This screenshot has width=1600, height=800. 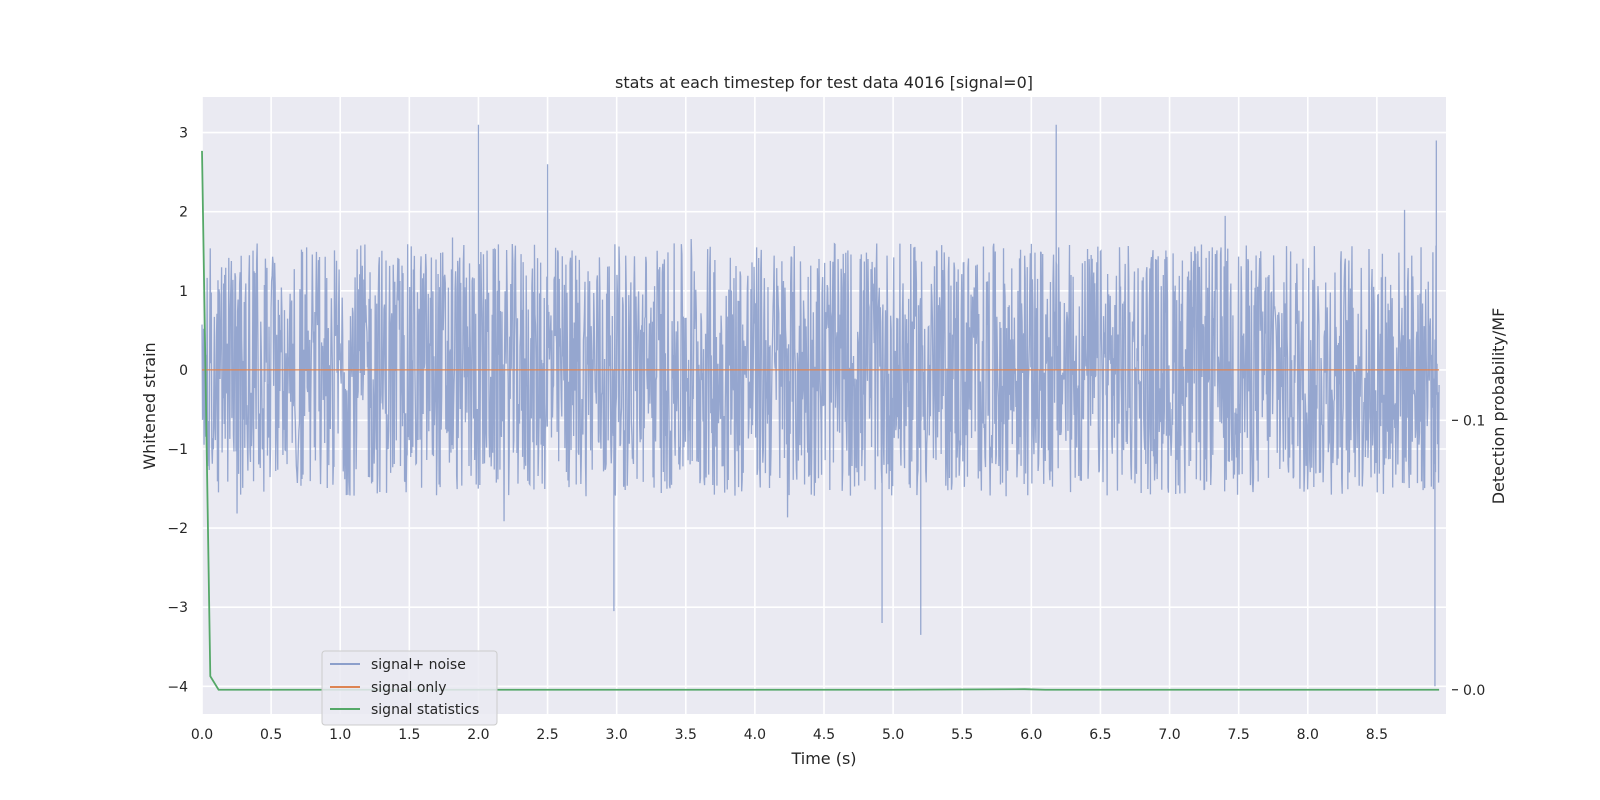 I want to click on x-tick-label: 1.0, so click(x=340, y=735).